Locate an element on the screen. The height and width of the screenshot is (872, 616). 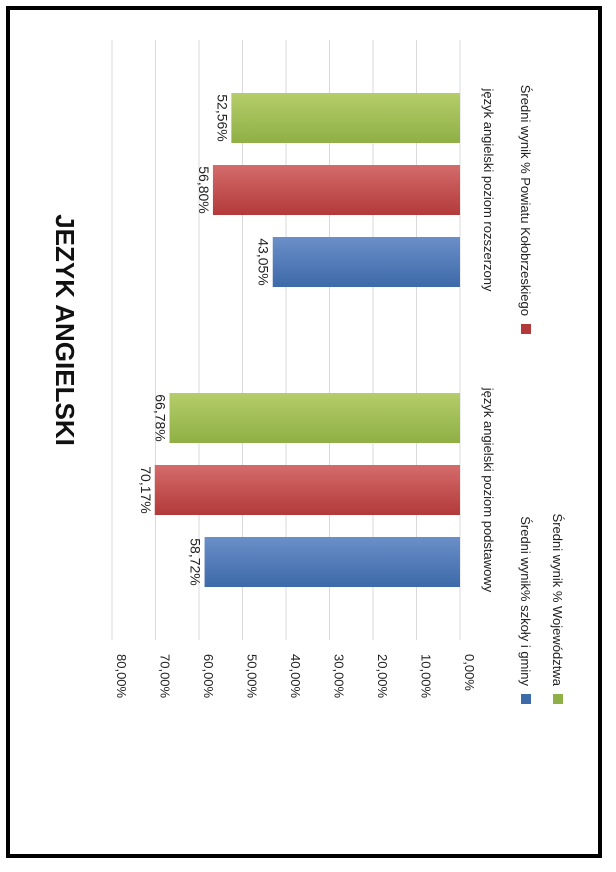
tick-label: 50,00% is located at coordinates (252, 676).